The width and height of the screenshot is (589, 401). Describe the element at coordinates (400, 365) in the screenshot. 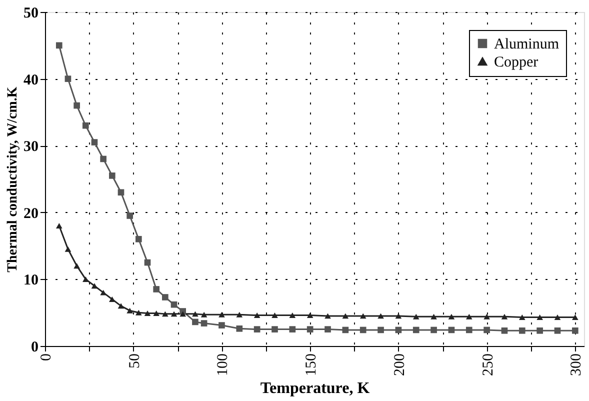

I see `x-tick-label: 200` at that location.